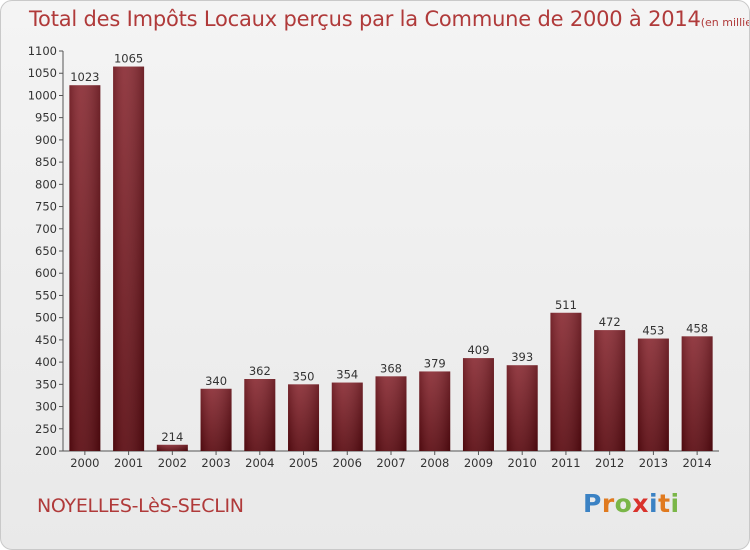 The height and width of the screenshot is (550, 750). What do you see at coordinates (478, 350) in the screenshot?
I see `bar-value-label: 409` at bounding box center [478, 350].